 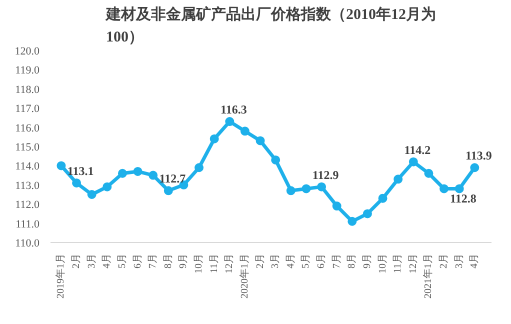 What do you see at coordinates (325, 175) in the screenshot?
I see `data-label: 112.9` at bounding box center [325, 175].